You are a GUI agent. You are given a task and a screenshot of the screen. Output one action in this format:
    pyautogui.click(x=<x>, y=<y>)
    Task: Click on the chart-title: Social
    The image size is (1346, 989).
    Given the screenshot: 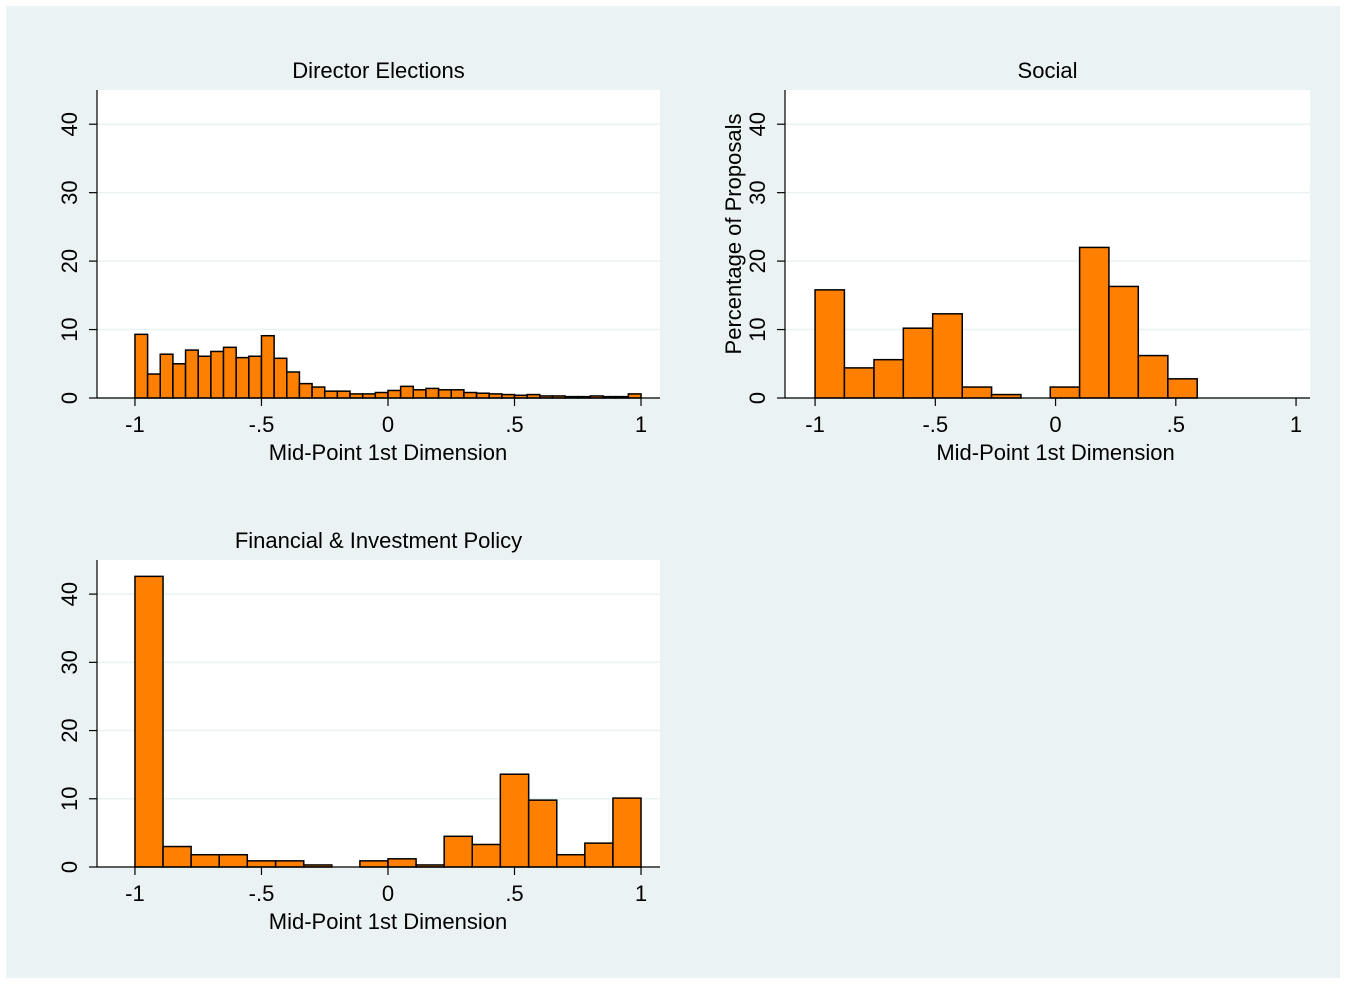 What is the action you would take?
    pyautogui.click(x=1048, y=70)
    